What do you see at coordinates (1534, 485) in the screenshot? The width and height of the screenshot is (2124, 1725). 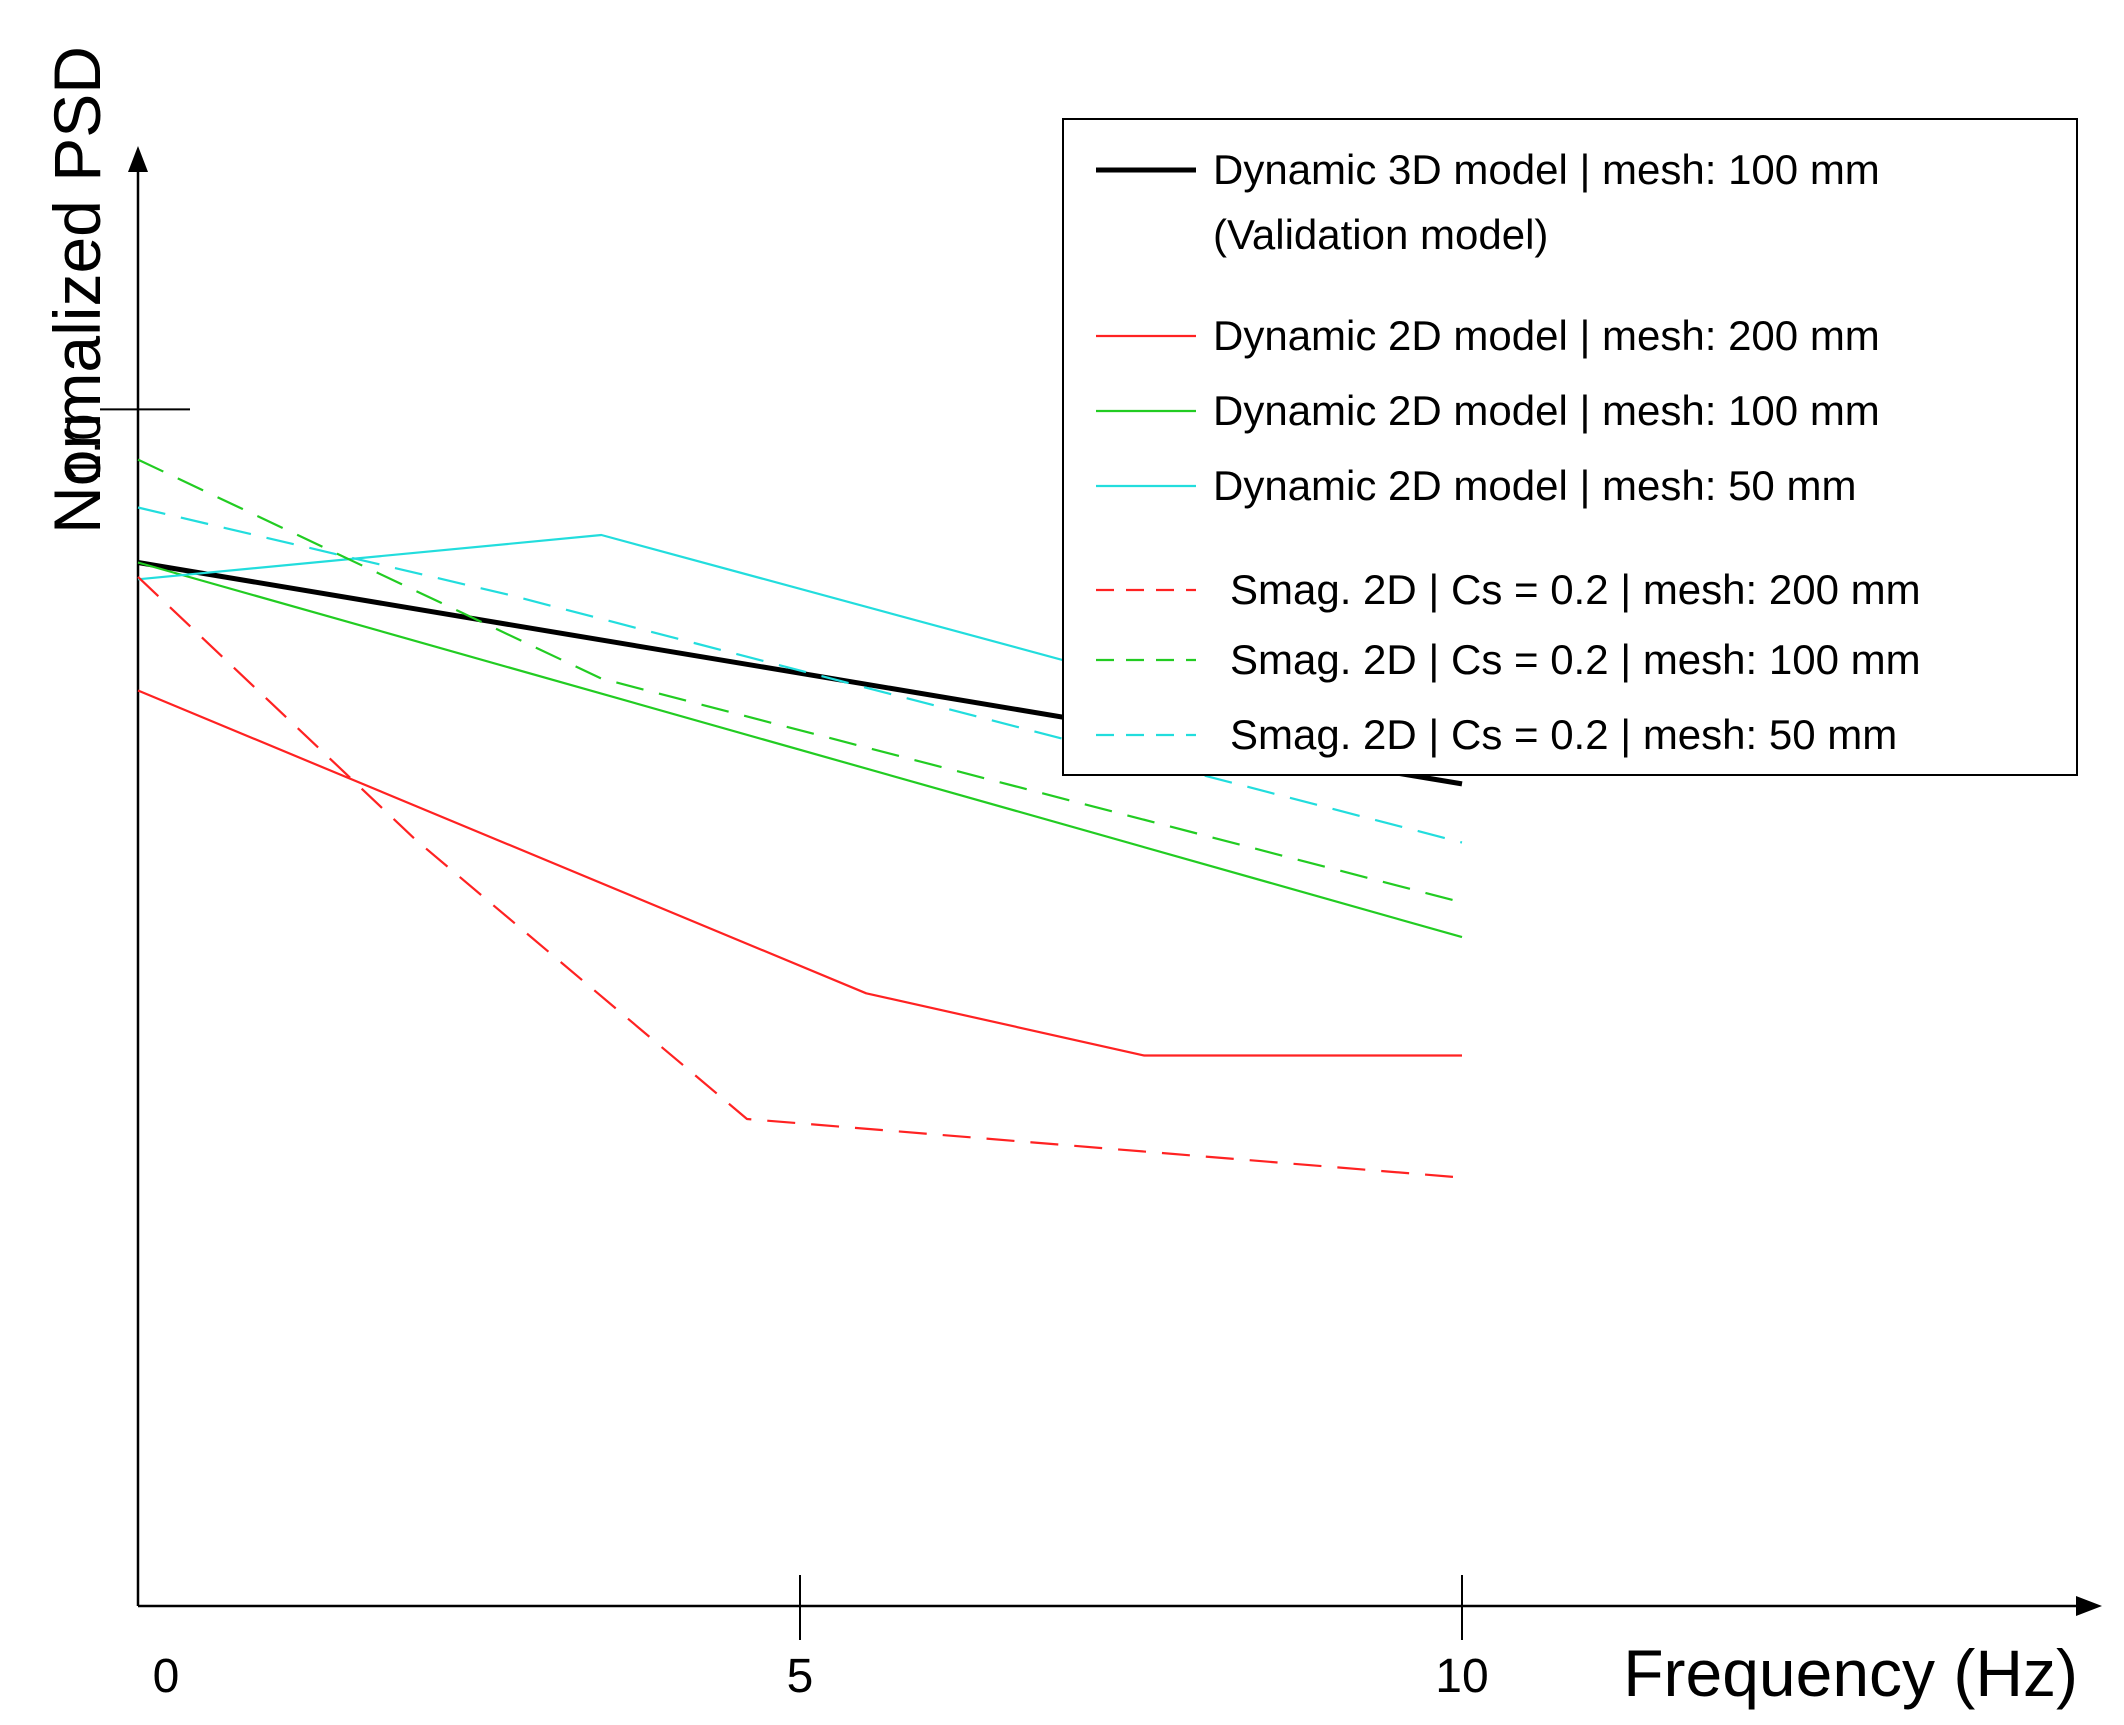 I see `legend-label-4: Dynamic 2D model | mesh: 50 mm` at bounding box center [1534, 485].